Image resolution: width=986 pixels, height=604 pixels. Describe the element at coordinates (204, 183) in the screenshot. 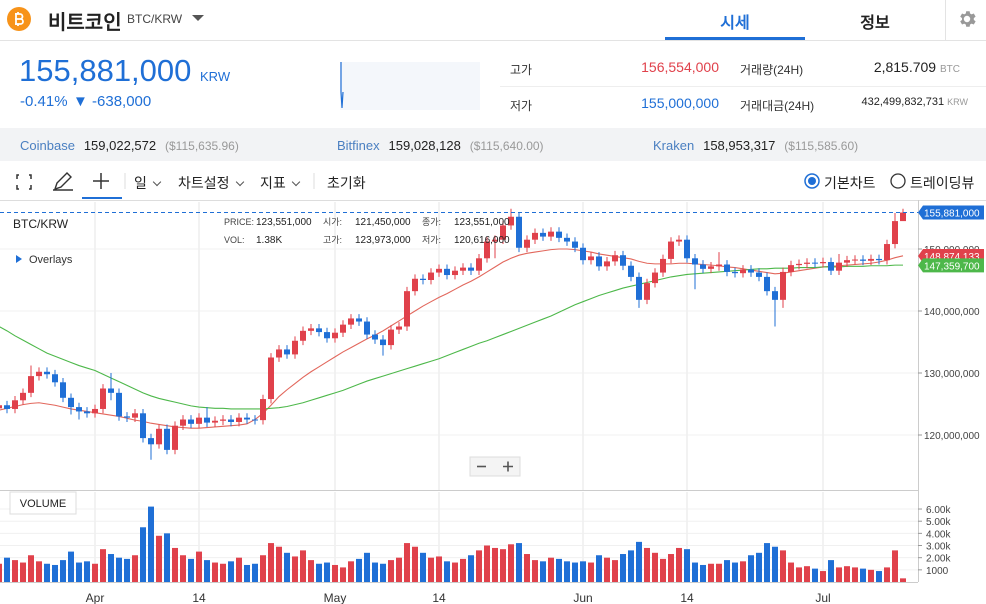

I see `tool-label: 차트설정` at that location.